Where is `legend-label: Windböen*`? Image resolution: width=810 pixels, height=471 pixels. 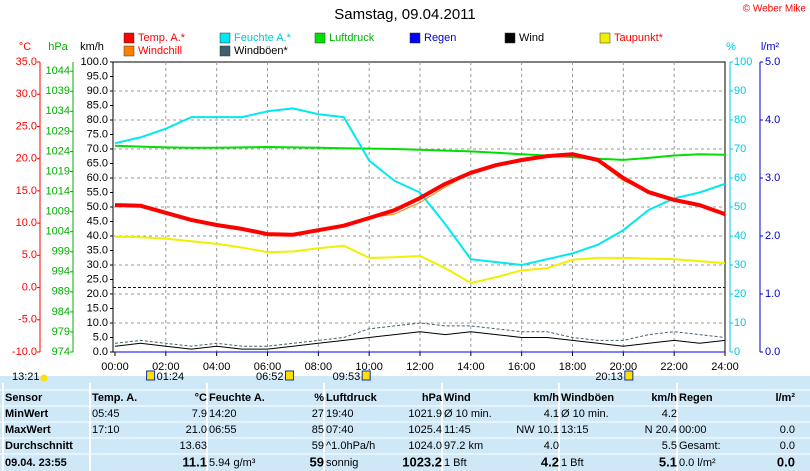
legend-label: Windböen* is located at coordinates (261, 51).